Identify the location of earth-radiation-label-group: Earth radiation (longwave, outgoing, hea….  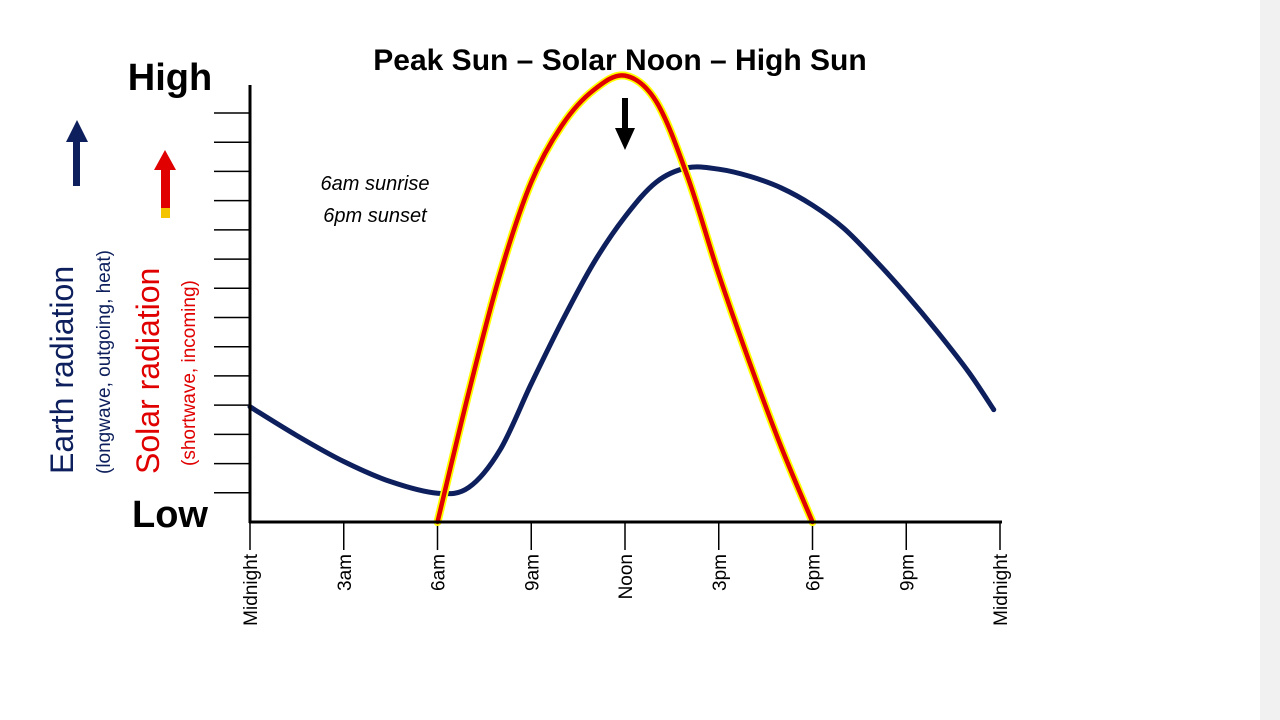
(79, 297).